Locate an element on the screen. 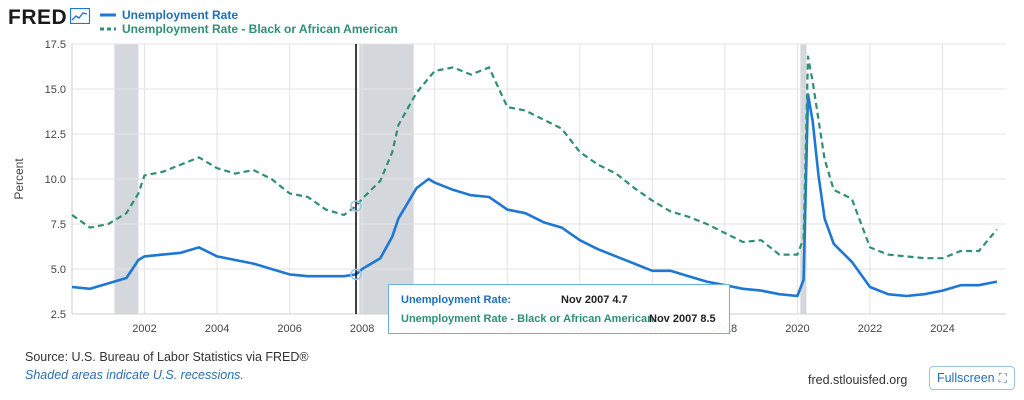  y-tick-label: 5.0 is located at coordinates (58, 270).